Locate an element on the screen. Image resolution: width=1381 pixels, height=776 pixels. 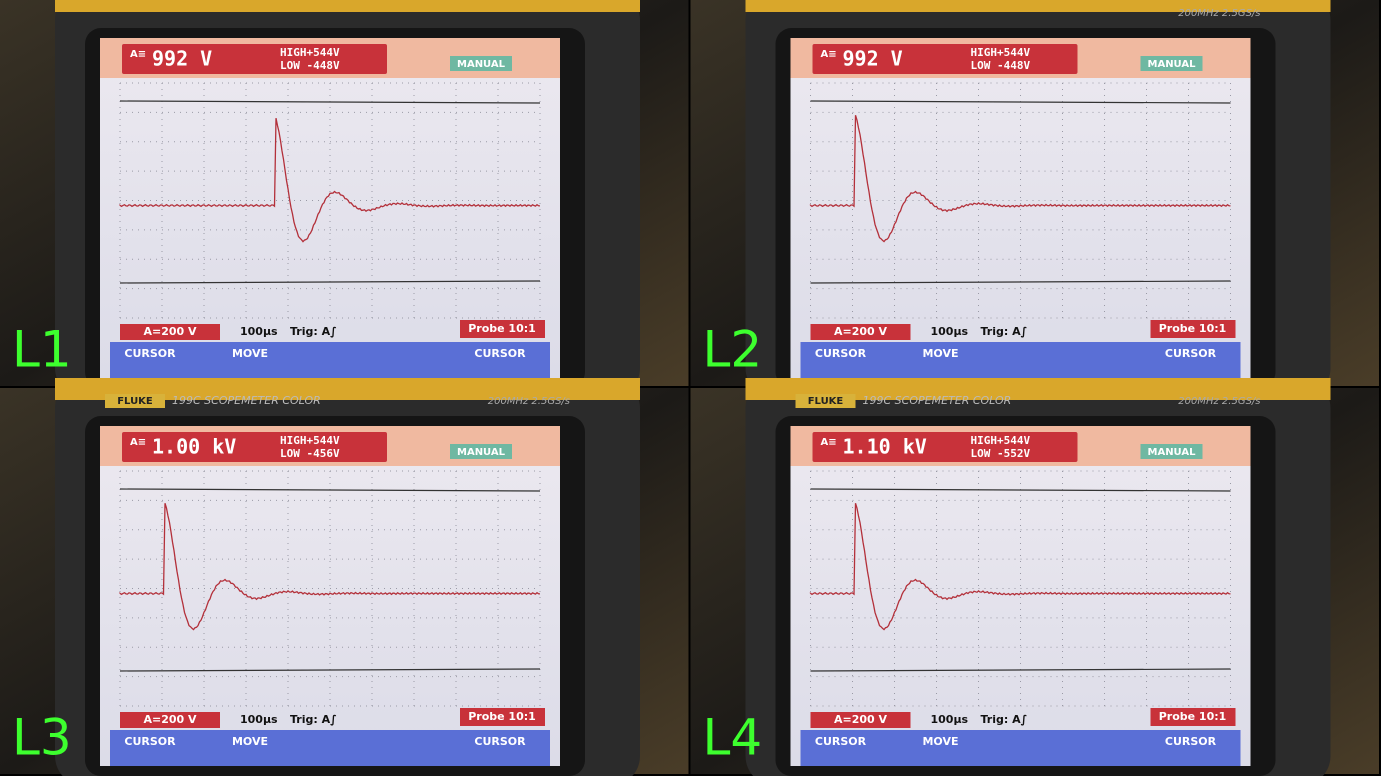
low: LOW -552V is located at coordinates (1001, 453).